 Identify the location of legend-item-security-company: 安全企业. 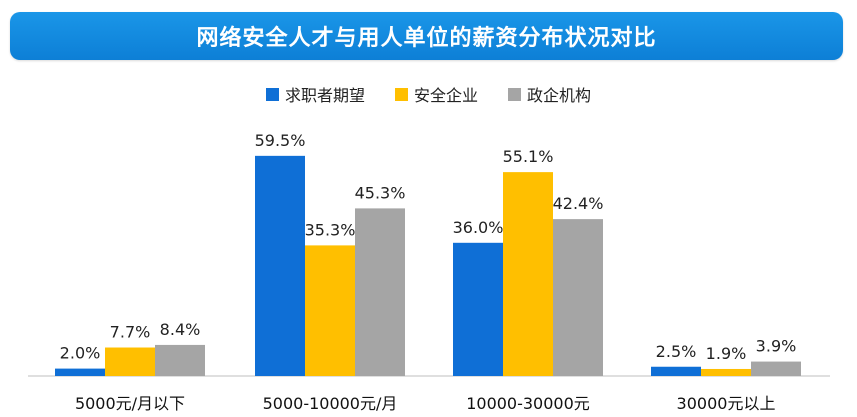
(436, 94).